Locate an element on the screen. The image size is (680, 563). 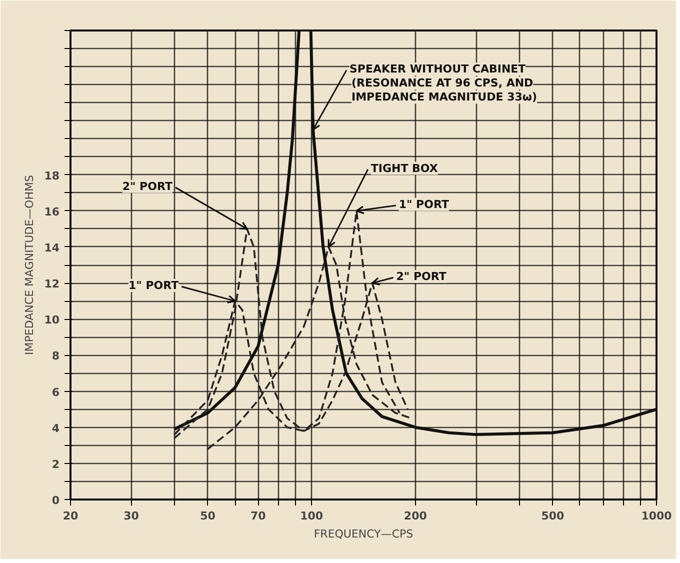
x-tick-label: 100 is located at coordinates (312, 516).